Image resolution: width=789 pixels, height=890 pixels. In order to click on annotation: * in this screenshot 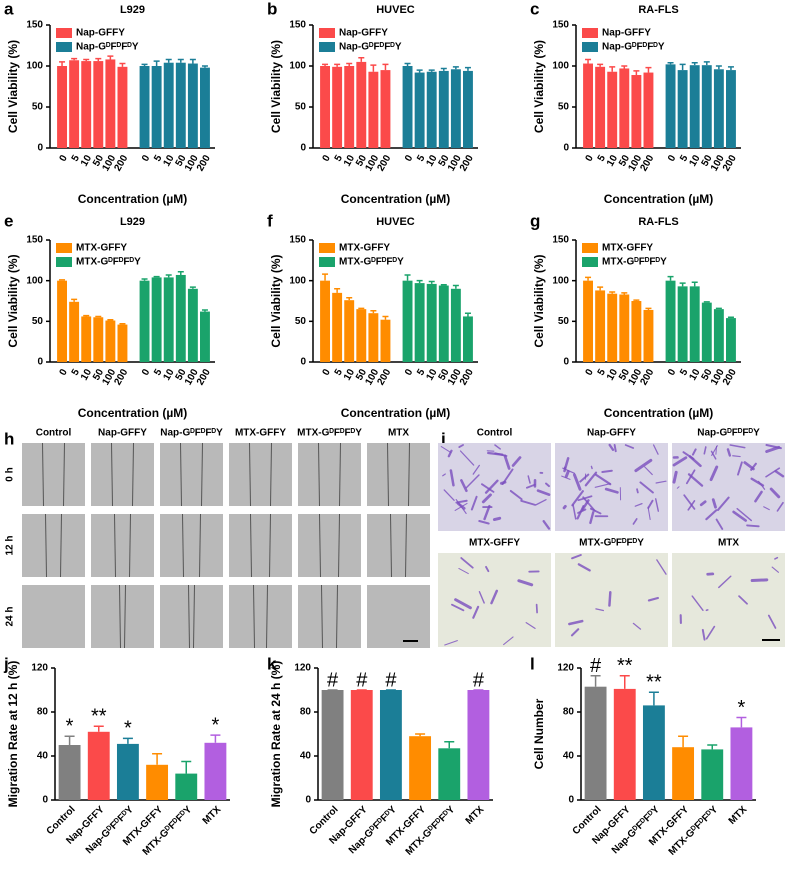, I will do `click(216, 725)`.